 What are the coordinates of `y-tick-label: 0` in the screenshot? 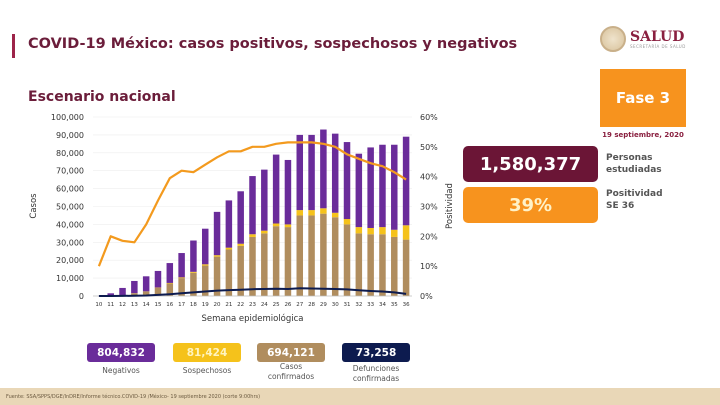 It's located at (81, 296).